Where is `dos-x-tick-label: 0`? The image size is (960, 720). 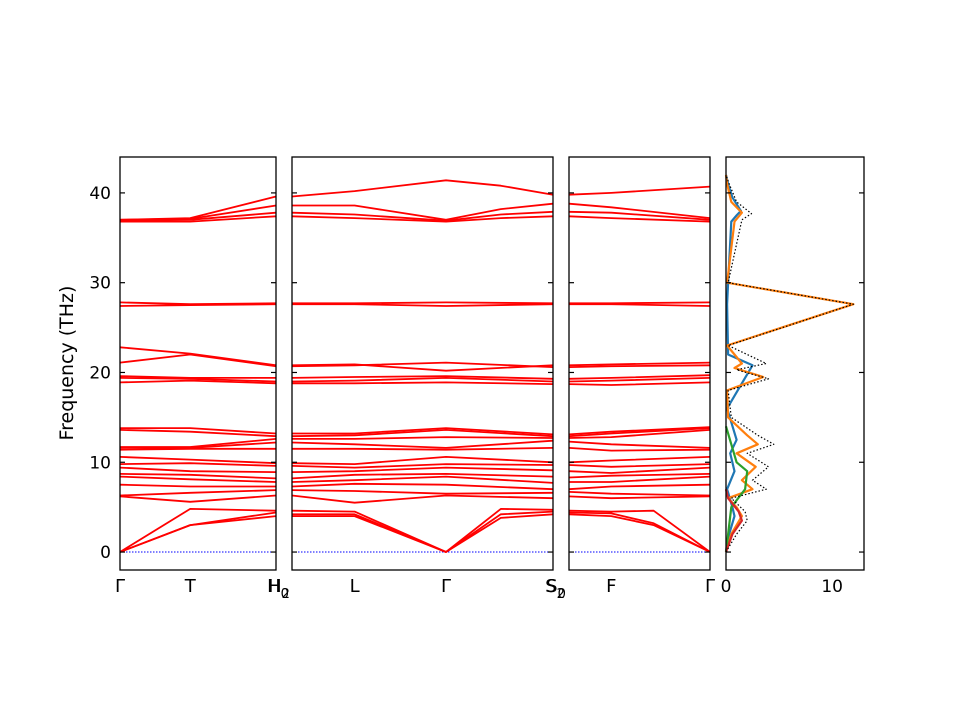 dos-x-tick-label: 0 is located at coordinates (726, 587).